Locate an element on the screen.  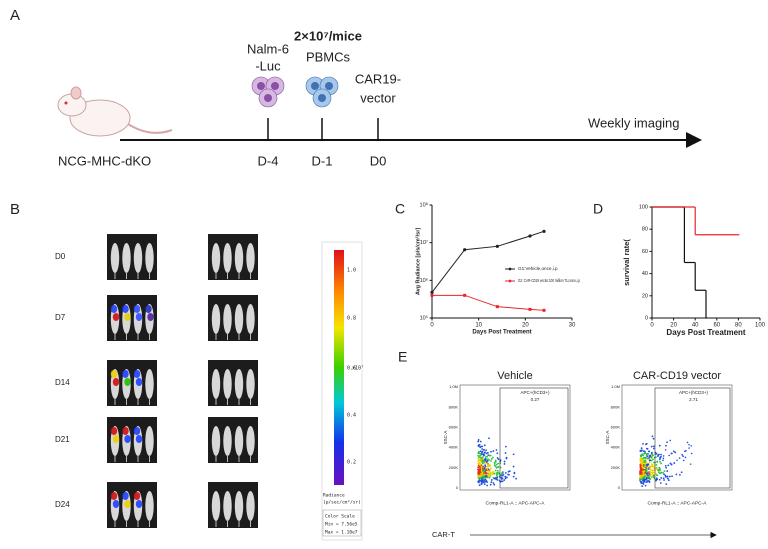
plot-frame is located at coordinates (677, 437).